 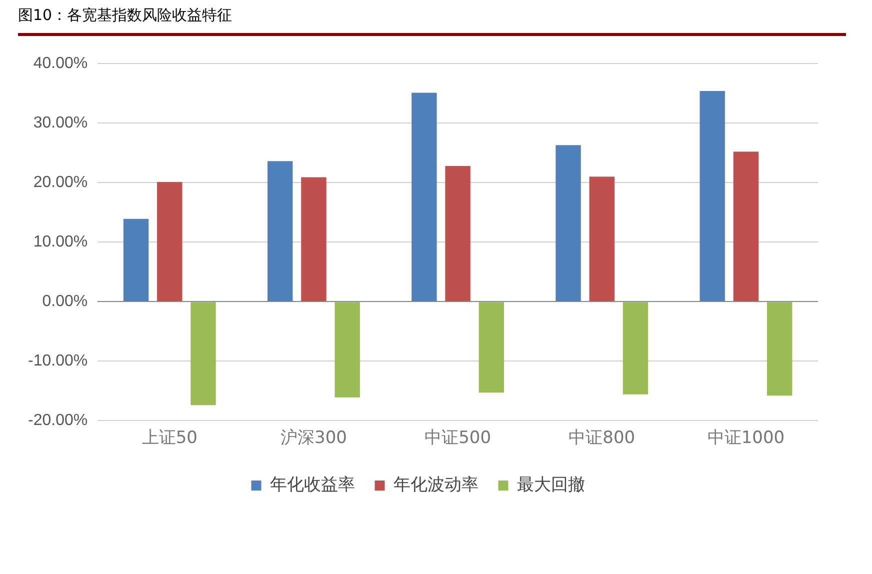 I want to click on x-tick-label: 上证50, so click(x=170, y=438).